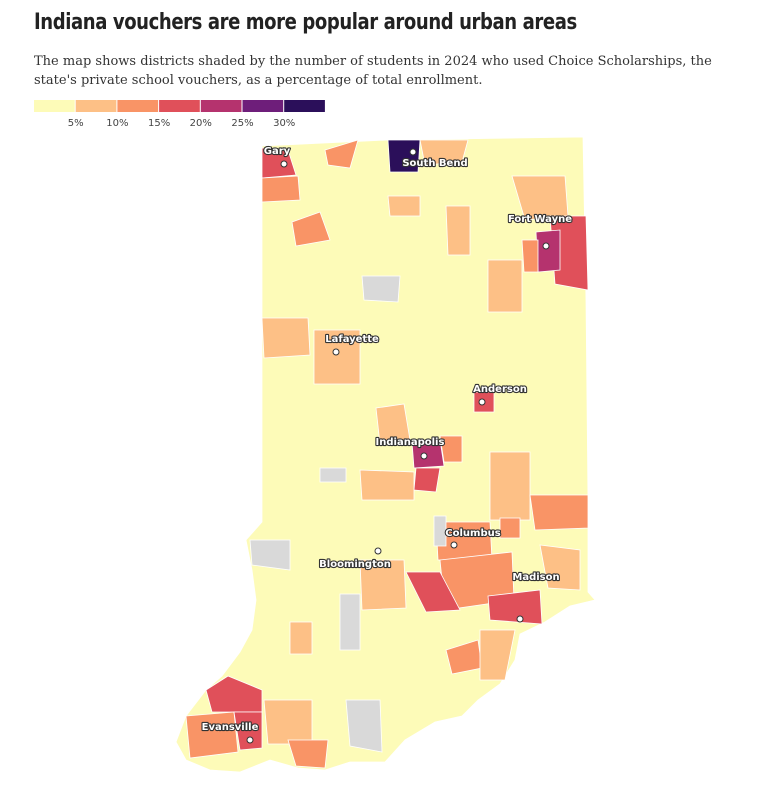  Describe the element at coordinates (230, 727) in the screenshot. I see `city-label: Evansville` at that location.